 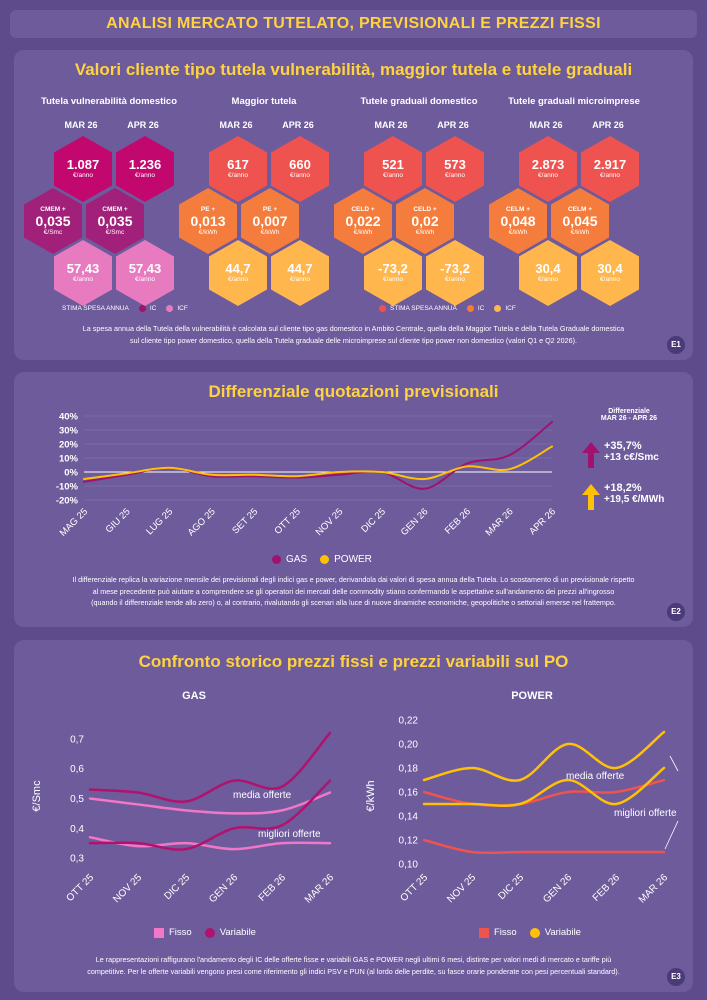 I want to click on hex-value: 57,43, so click(x=145, y=268).